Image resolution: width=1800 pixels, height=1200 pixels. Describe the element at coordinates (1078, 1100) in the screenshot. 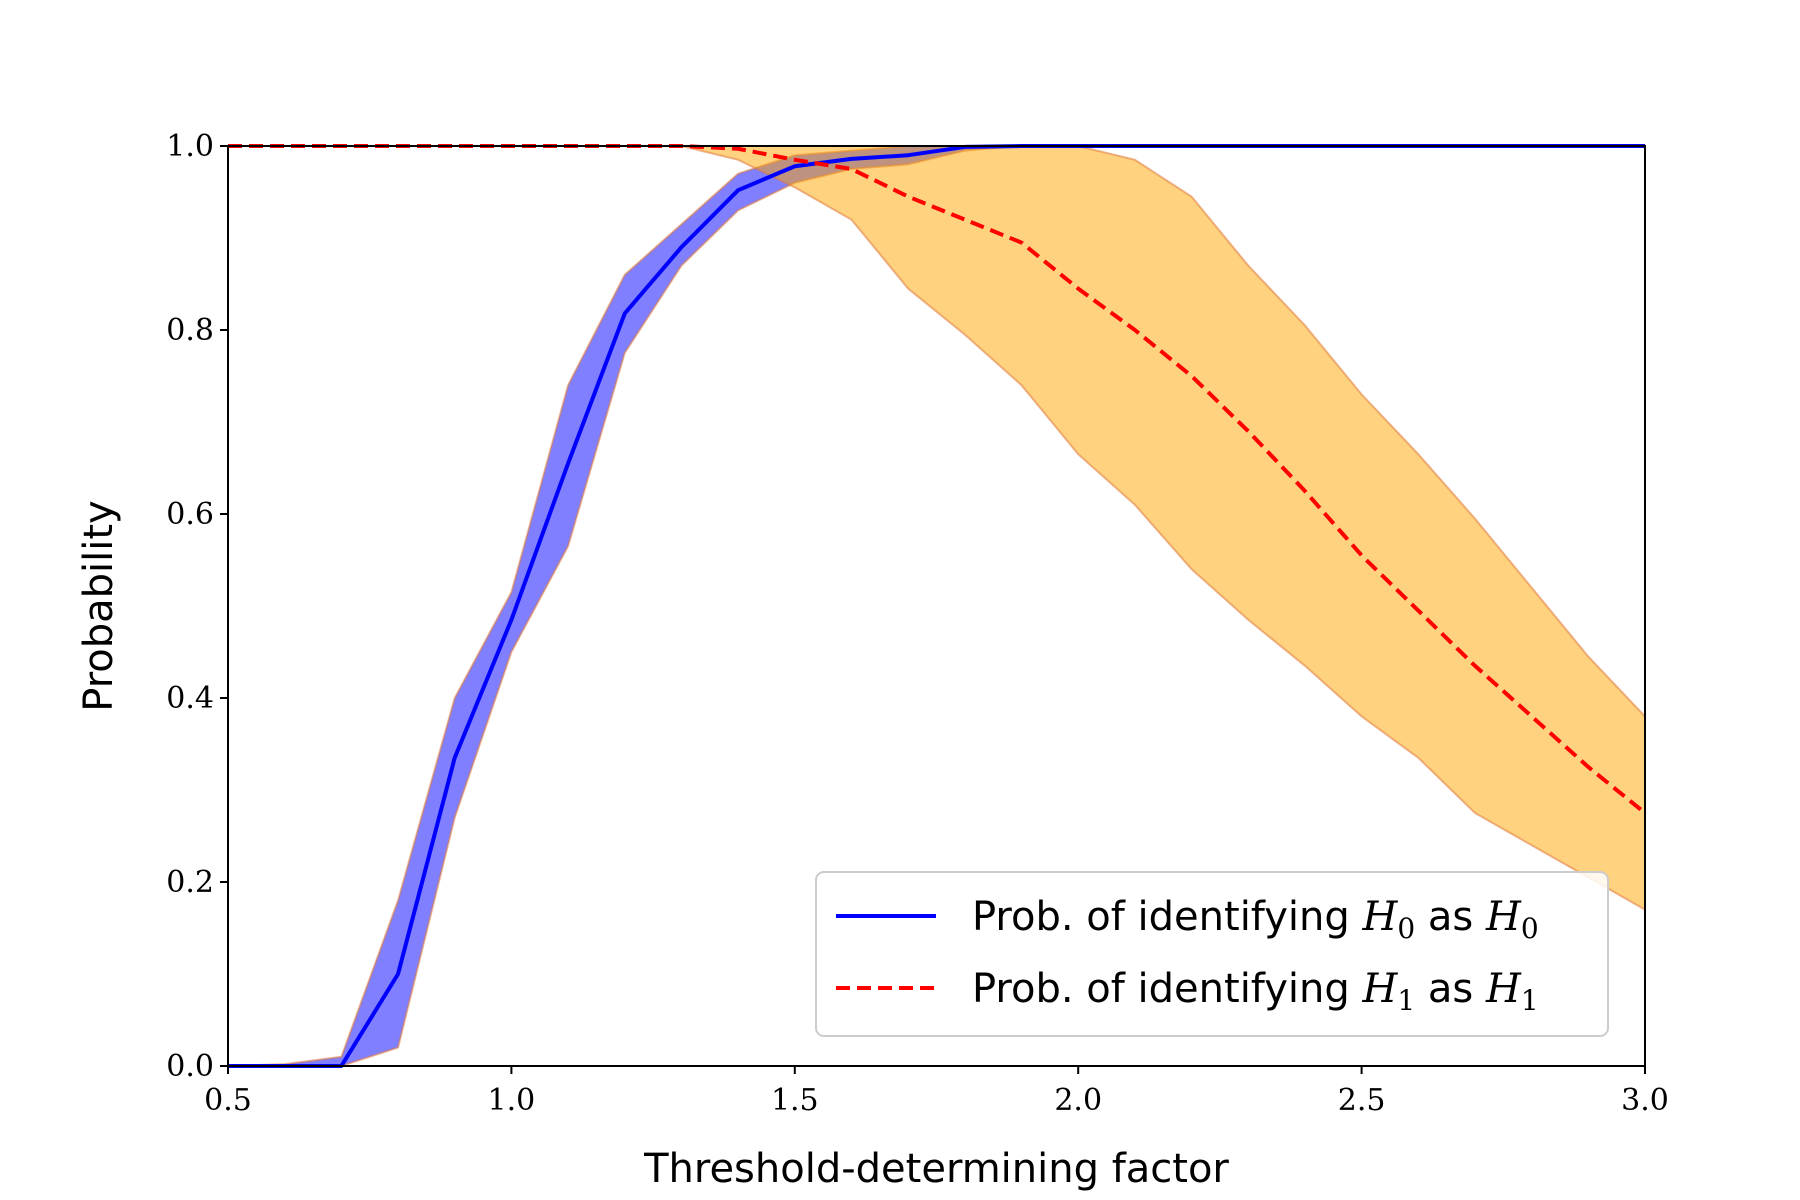

I see `x-tick-label: 2.0` at that location.